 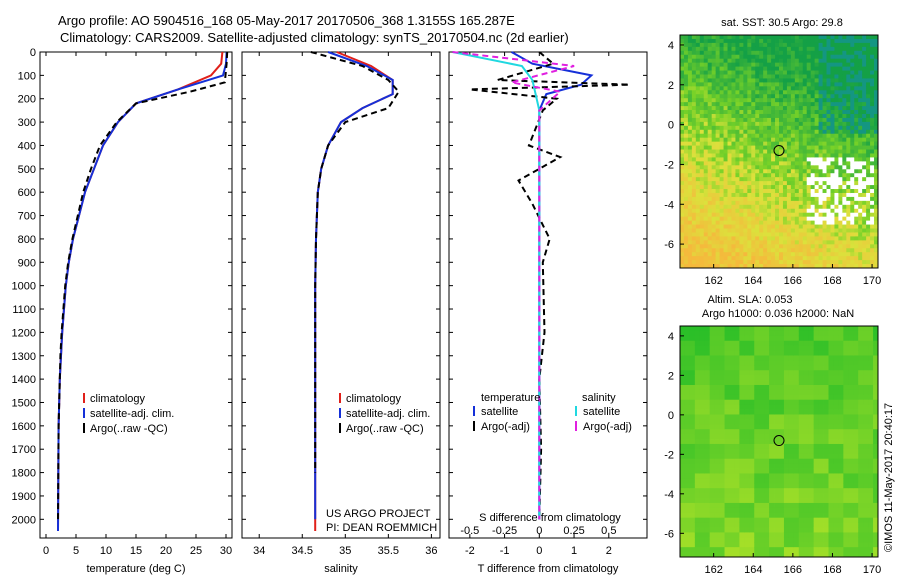 What do you see at coordinates (196, 551) in the screenshot?
I see `temperature-x-tick-label: 25` at bounding box center [196, 551].